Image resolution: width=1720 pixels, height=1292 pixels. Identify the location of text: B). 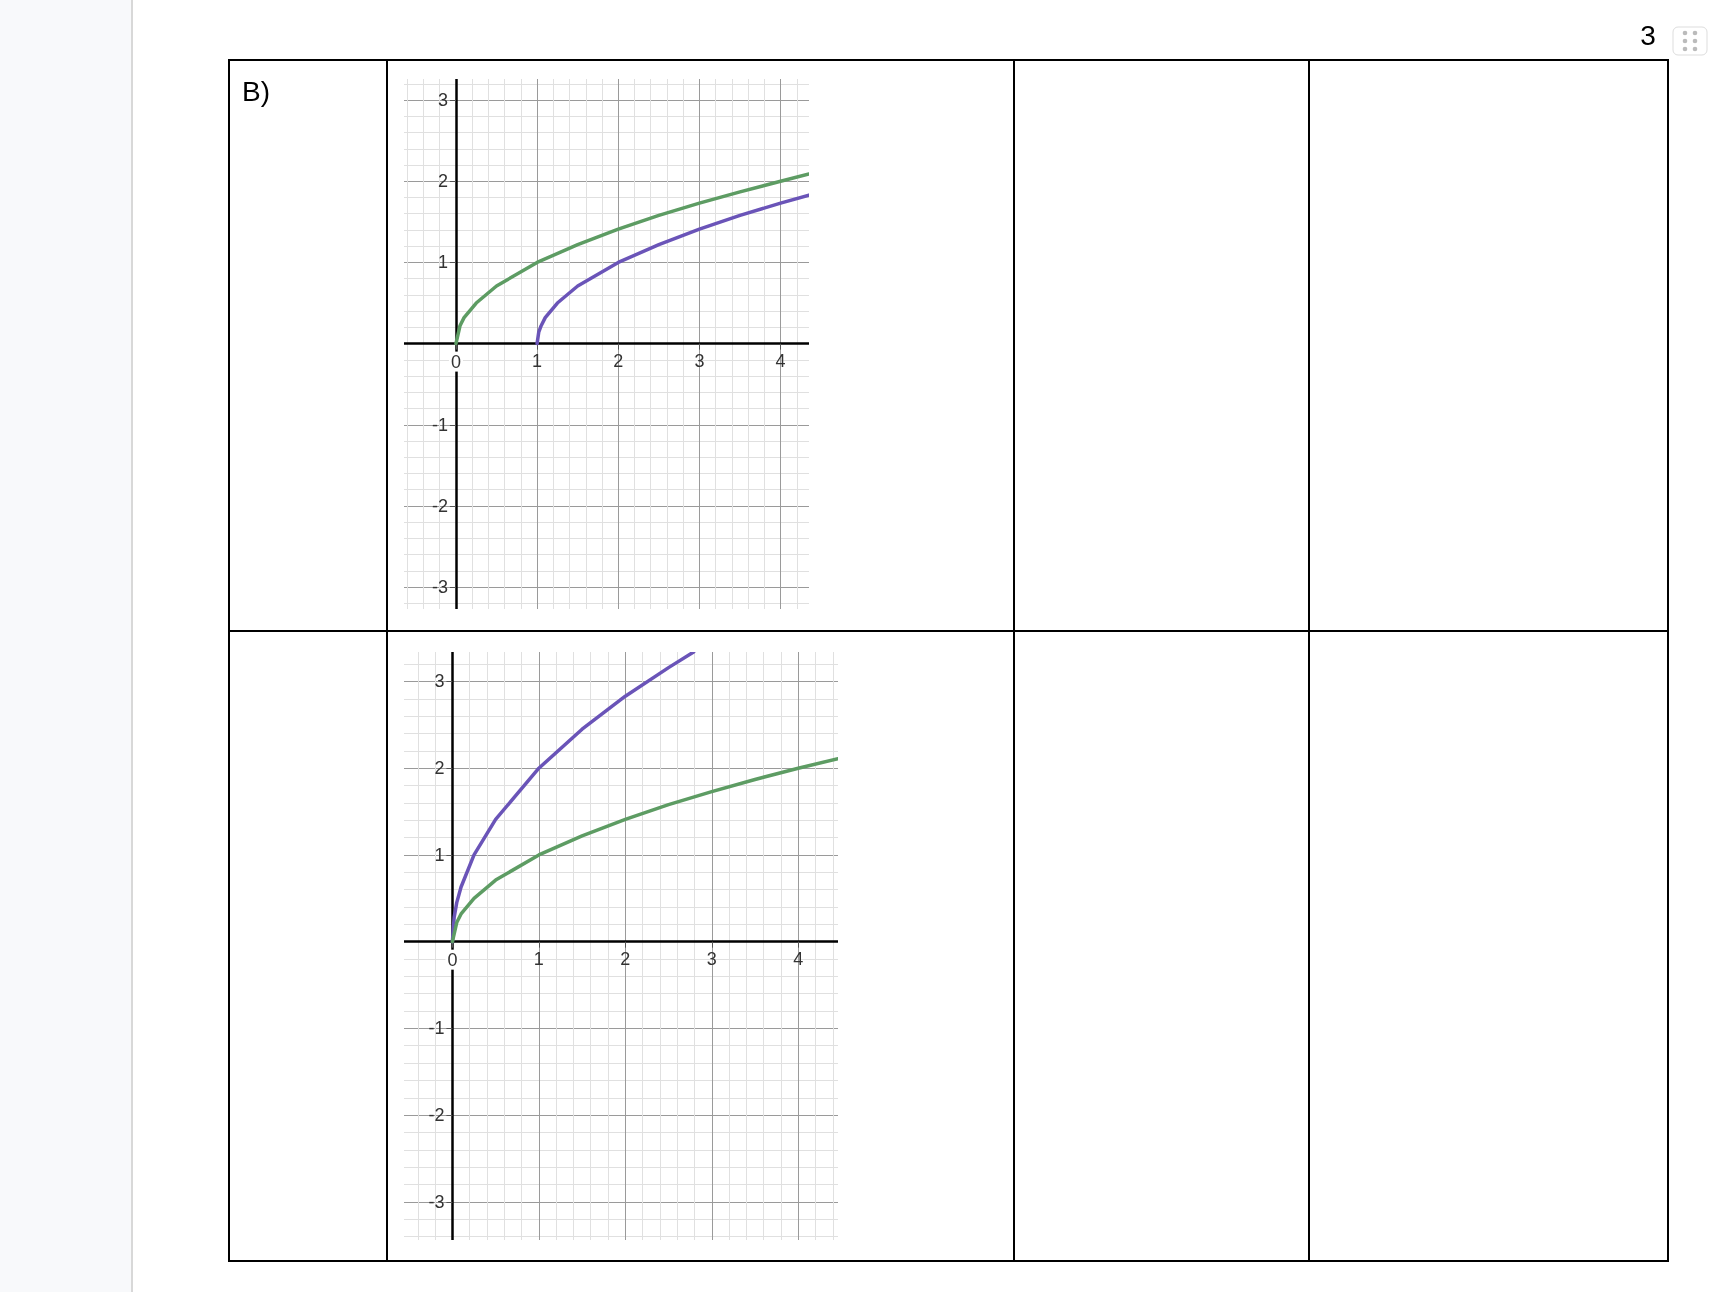
(256, 92).